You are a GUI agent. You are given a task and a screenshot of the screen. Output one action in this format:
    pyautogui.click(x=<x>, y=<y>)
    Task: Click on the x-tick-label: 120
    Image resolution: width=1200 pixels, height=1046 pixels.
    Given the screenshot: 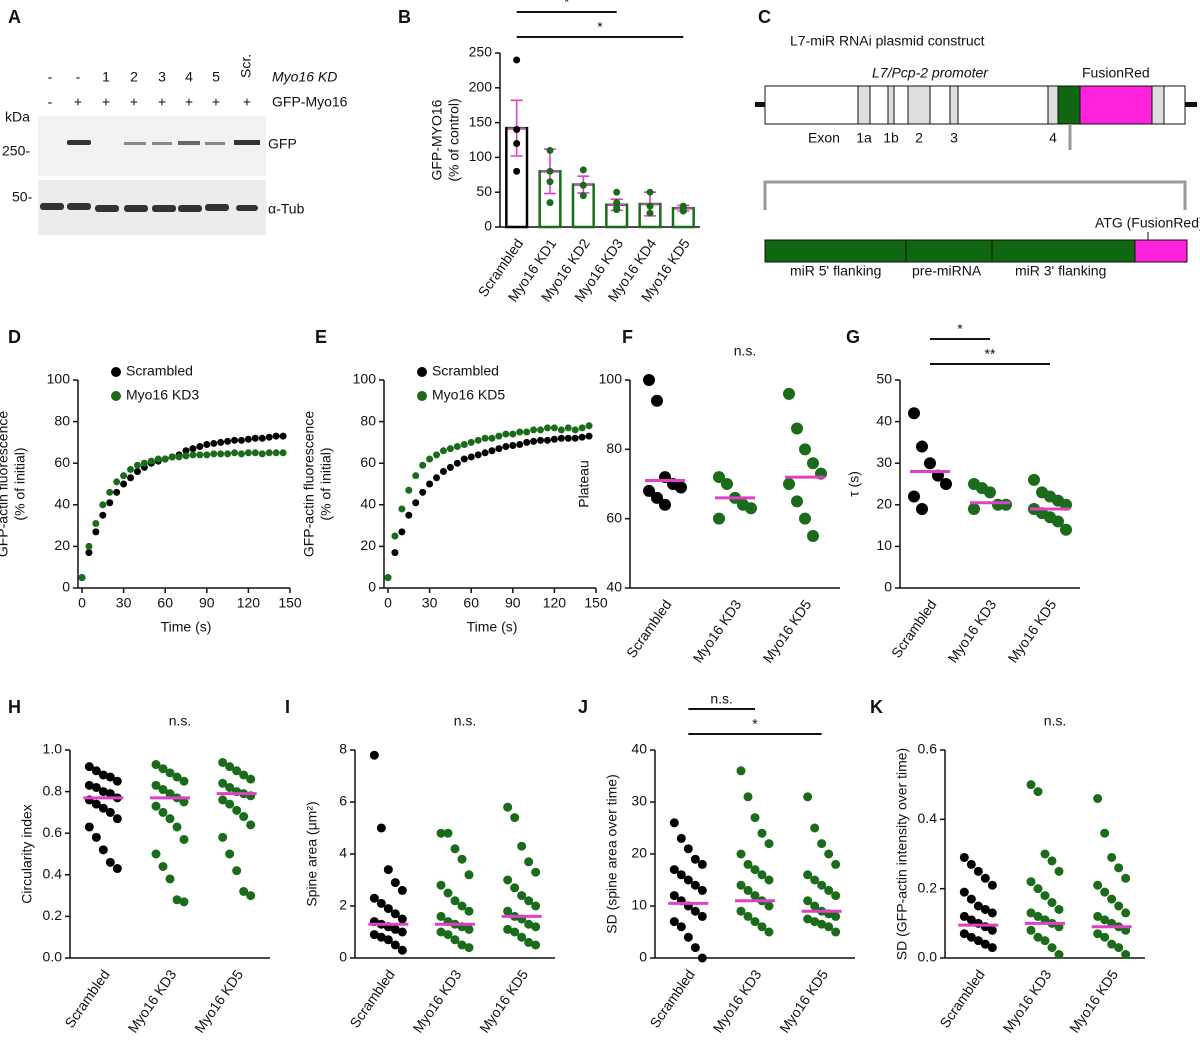 What is the action you would take?
    pyautogui.click(x=555, y=603)
    